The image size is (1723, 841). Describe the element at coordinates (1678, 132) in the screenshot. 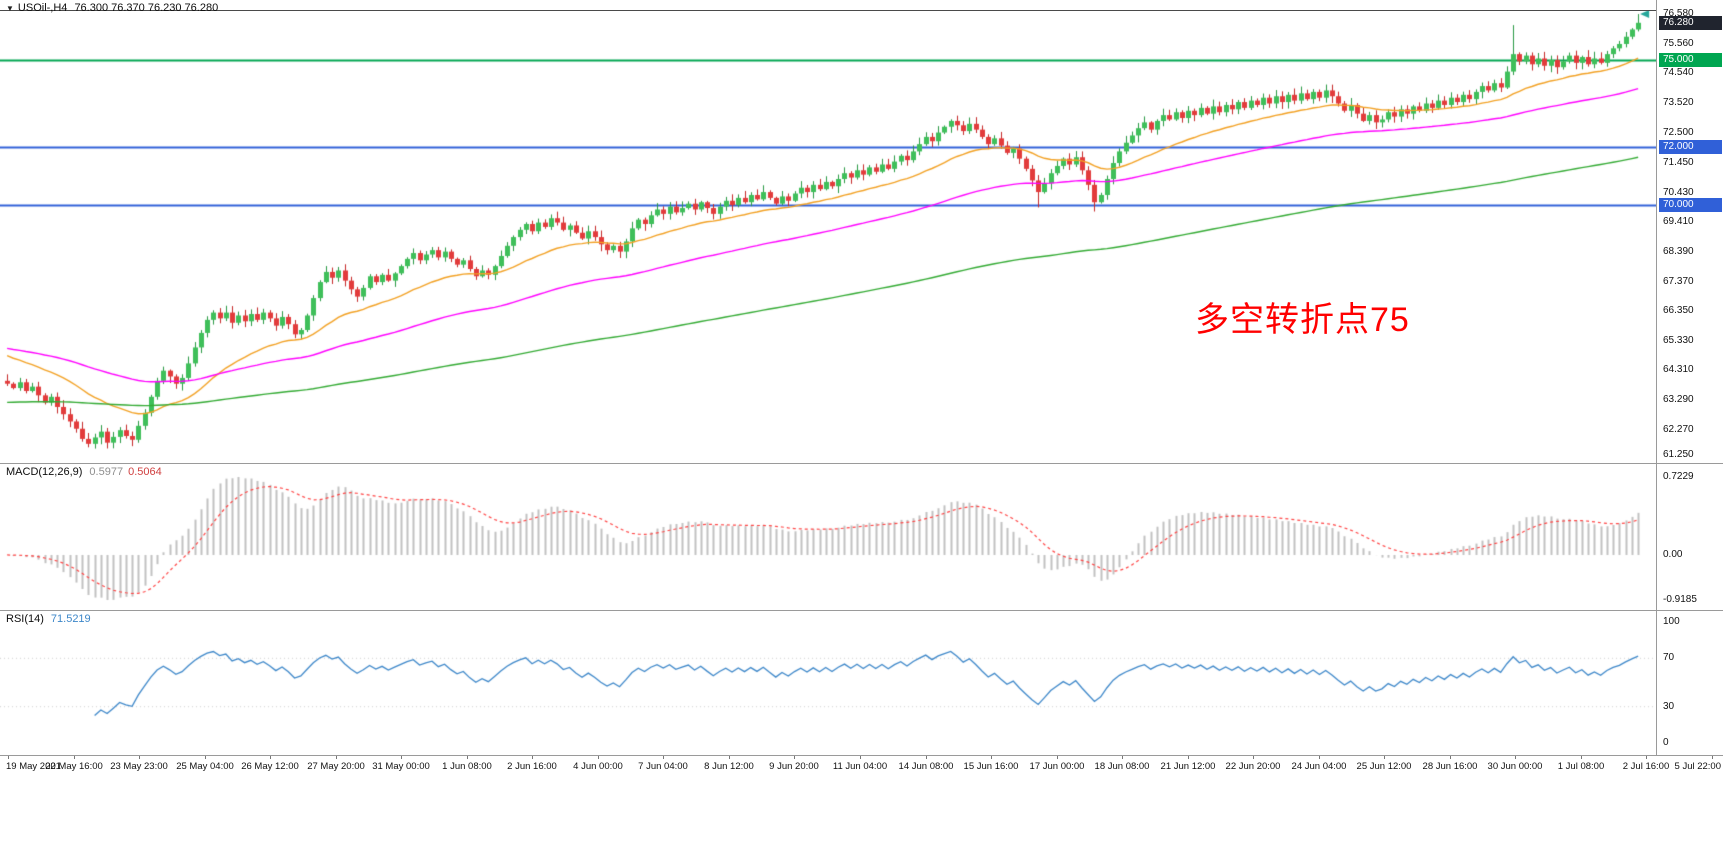

I see `price-tick: 72.500` at that location.